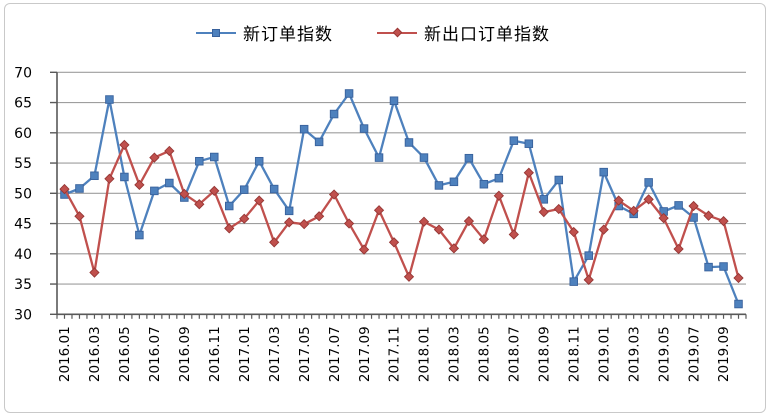 The width and height of the screenshot is (771, 415). I want to click on y-tick-label: 65, so click(23, 104).